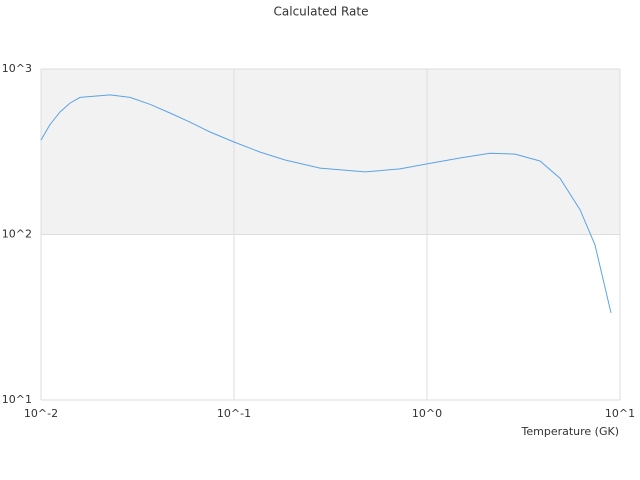 The image size is (640, 480). Describe the element at coordinates (570, 431) in the screenshot. I see `x-axis-label: Temperature (GK)` at that location.